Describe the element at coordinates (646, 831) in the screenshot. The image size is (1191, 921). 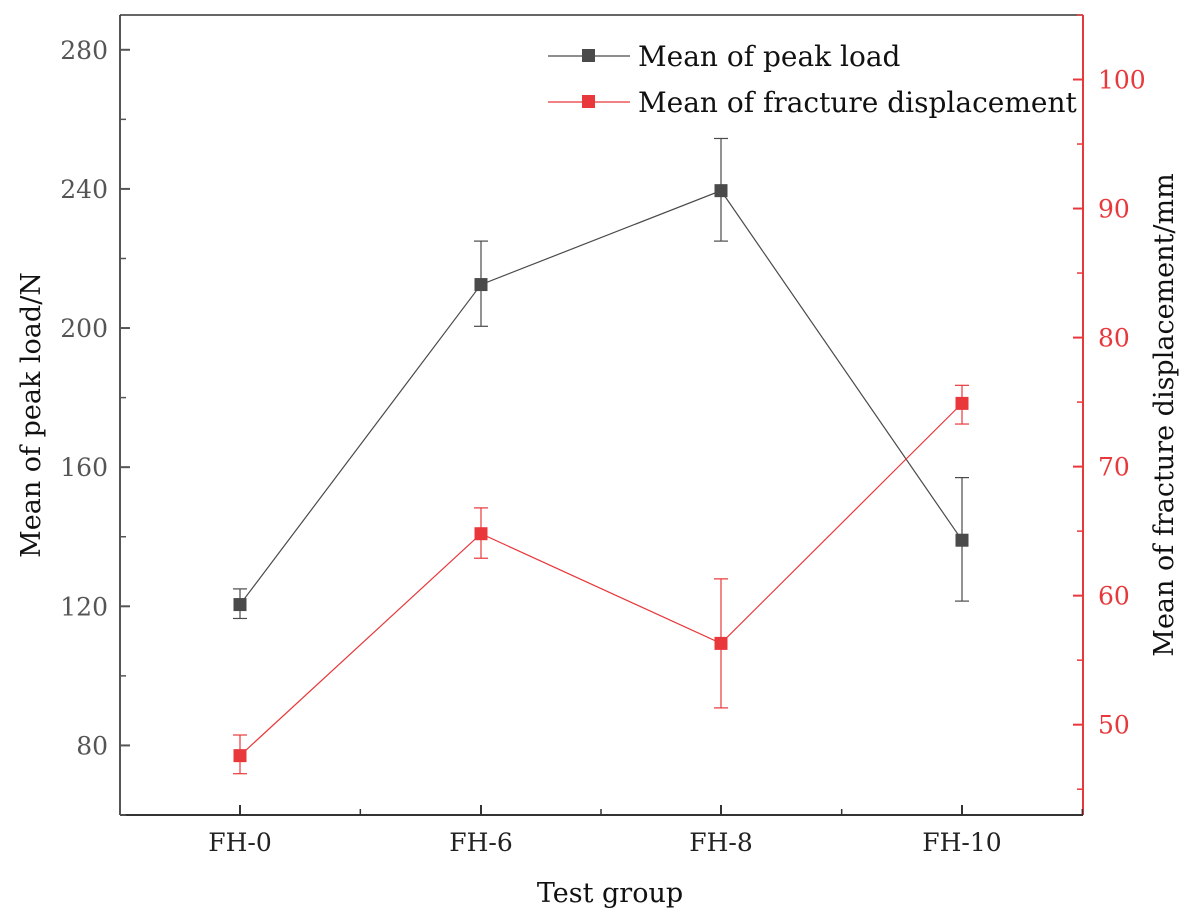
I see `x-axis-ticks: FH-0 FH-6 FH-8 FH-10` at that location.